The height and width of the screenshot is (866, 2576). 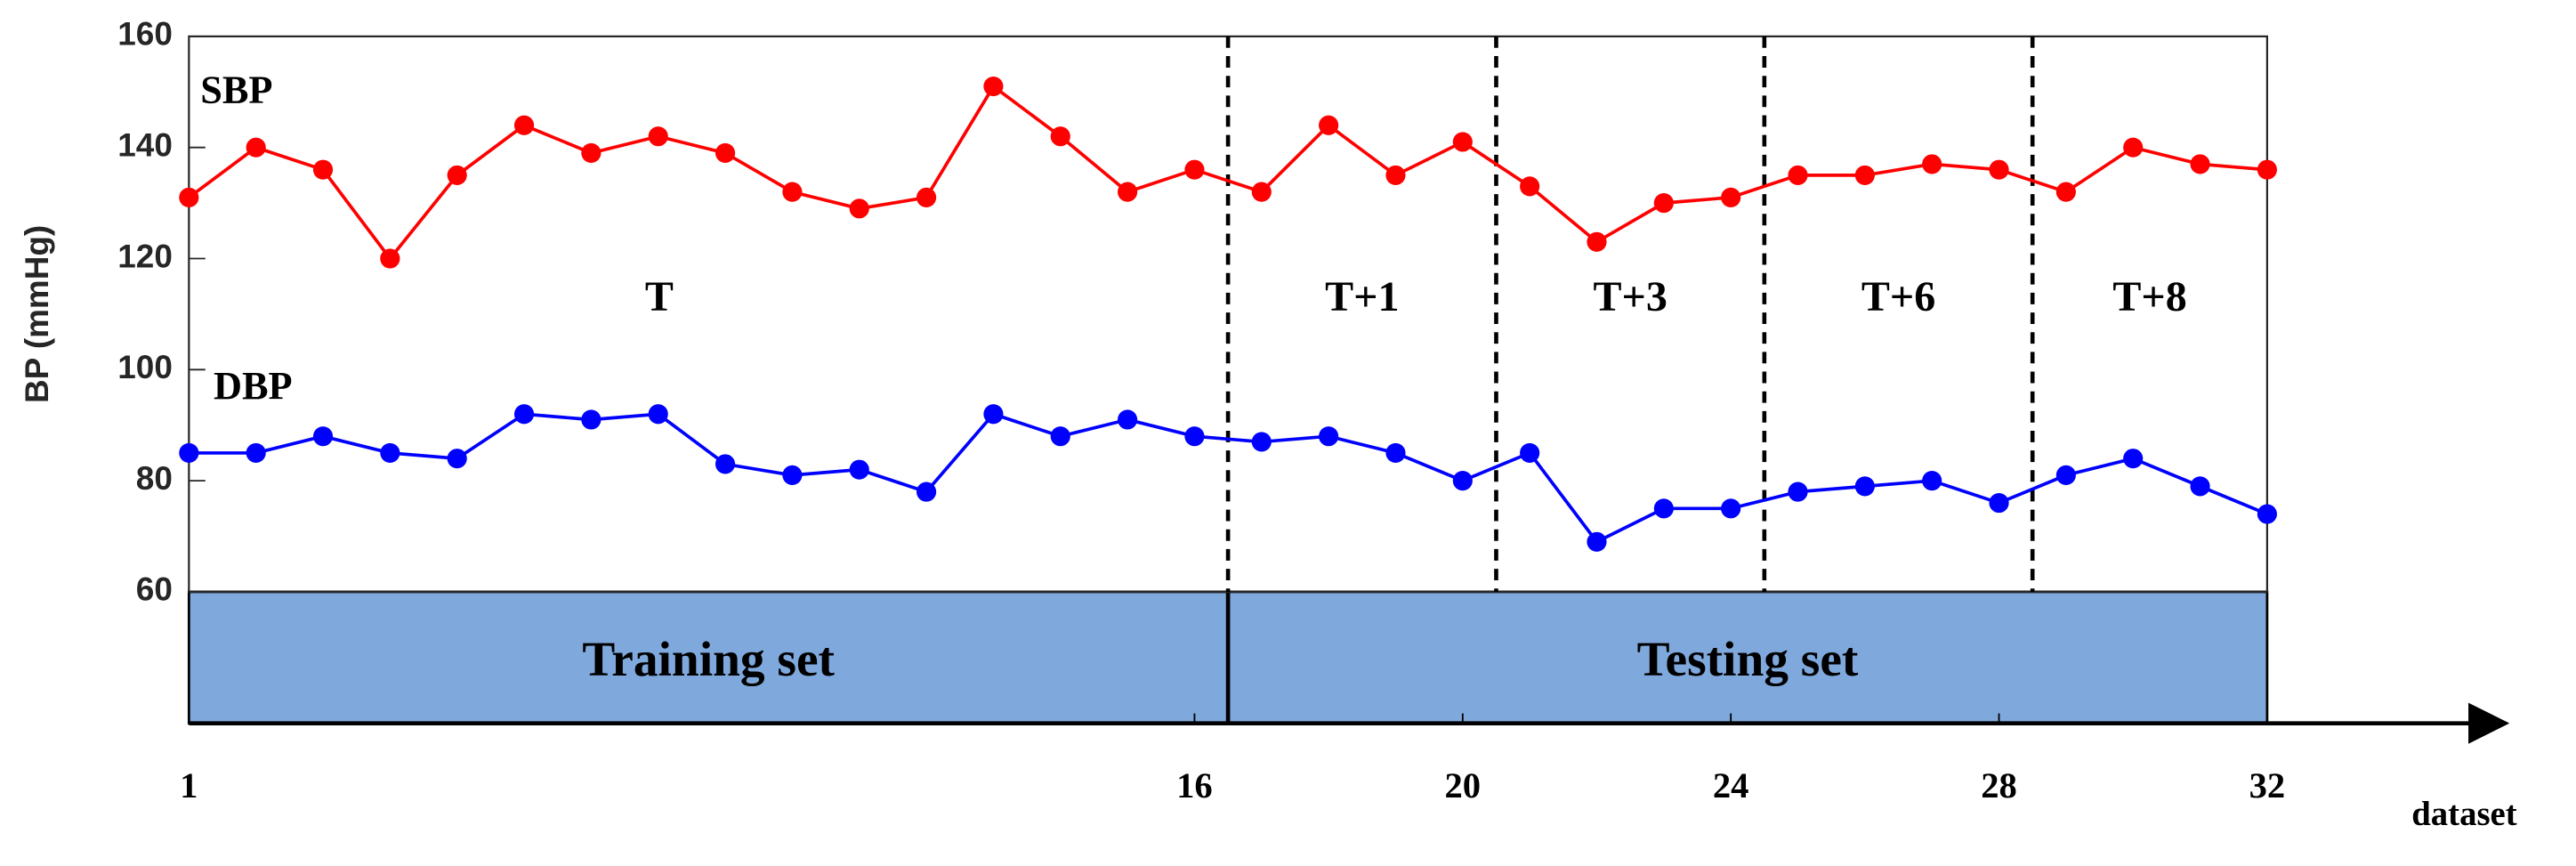 I want to click on x-tick-label: 32, so click(x=2267, y=785).